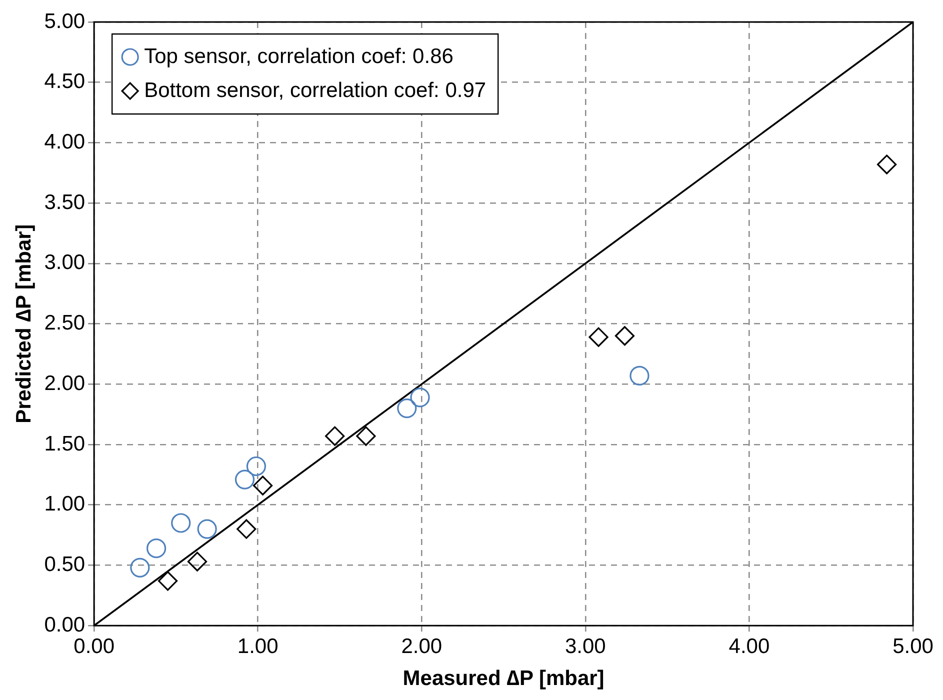  What do you see at coordinates (65, 82) in the screenshot?
I see `y-tick-label: 4.50` at bounding box center [65, 82].